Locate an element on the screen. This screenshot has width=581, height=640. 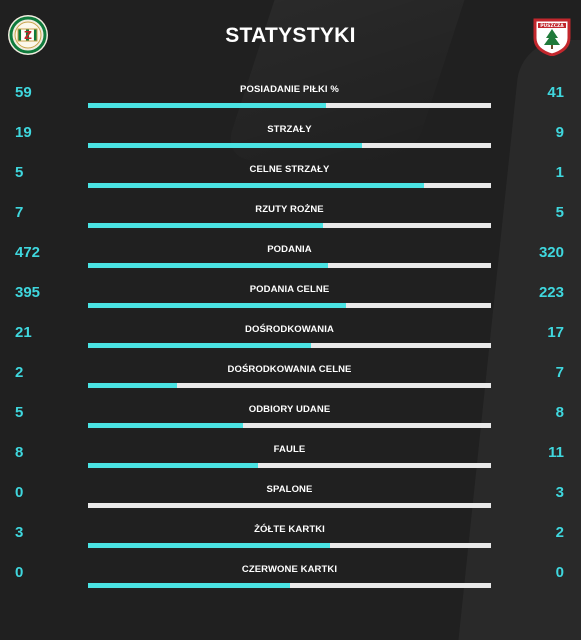
away-crest-text: PUSZCZA is located at coordinates (552, 26).